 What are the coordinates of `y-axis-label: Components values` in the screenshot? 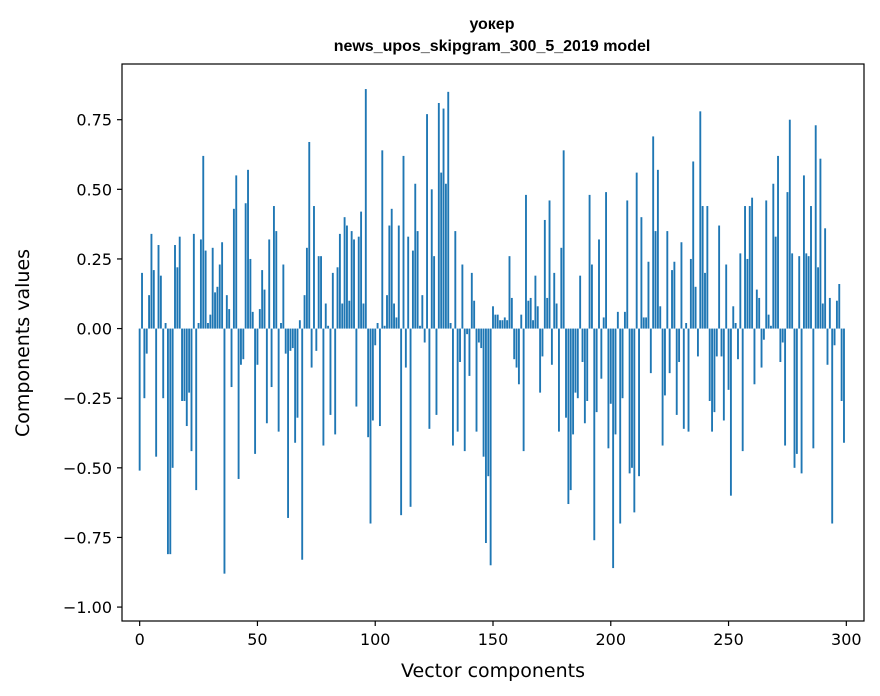 It's located at (23, 343).